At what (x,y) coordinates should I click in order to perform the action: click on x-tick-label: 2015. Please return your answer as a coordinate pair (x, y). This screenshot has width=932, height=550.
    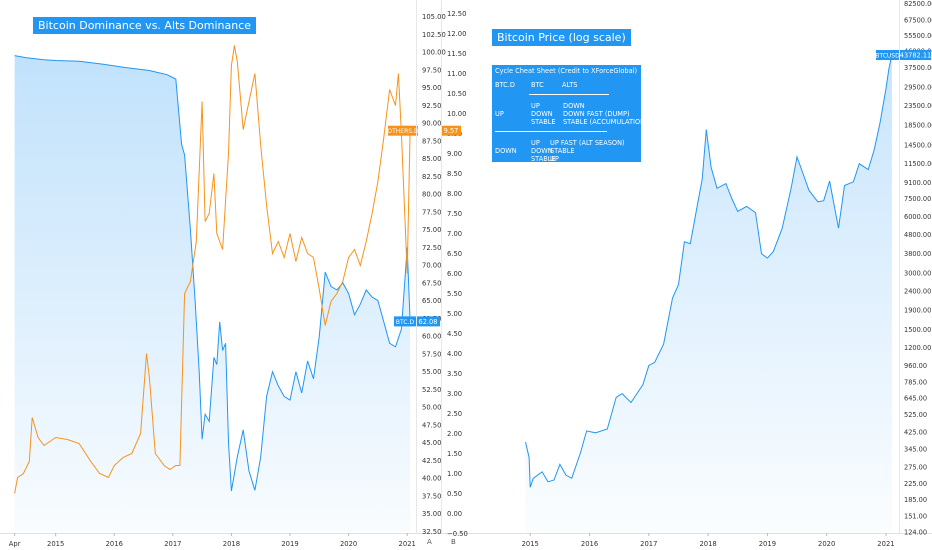
    Looking at the image, I should click on (55, 544).